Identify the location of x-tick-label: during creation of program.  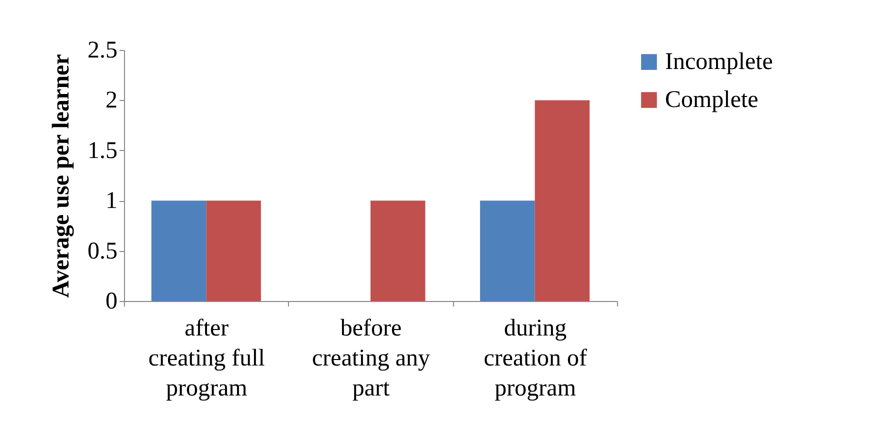
(535, 359).